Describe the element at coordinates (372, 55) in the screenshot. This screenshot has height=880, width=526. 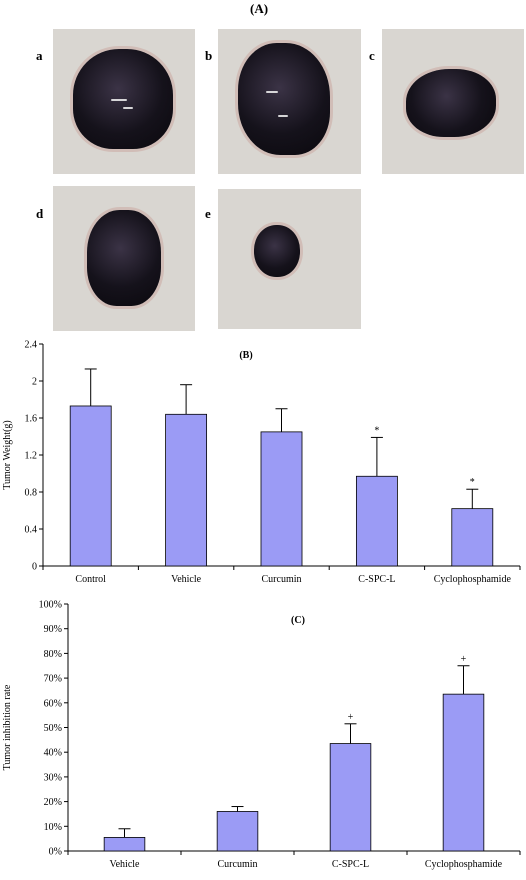
I see `photo-label-c: c` at that location.